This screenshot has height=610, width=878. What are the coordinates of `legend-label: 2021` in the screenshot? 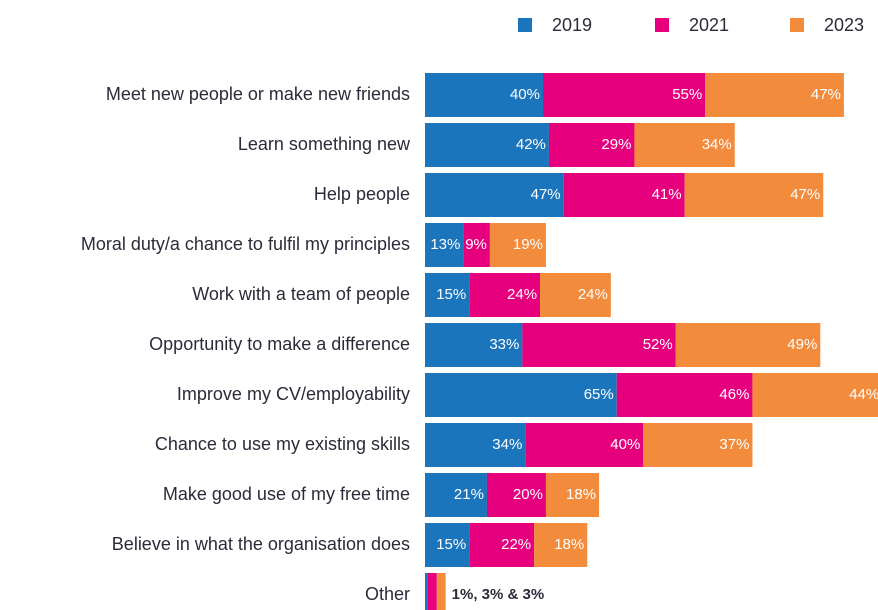 It's located at (709, 25).